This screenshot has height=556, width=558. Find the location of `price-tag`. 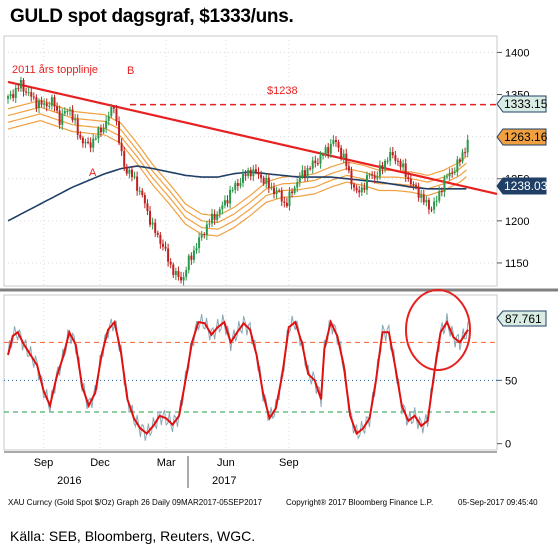

price-tag is located at coordinates (521, 137).